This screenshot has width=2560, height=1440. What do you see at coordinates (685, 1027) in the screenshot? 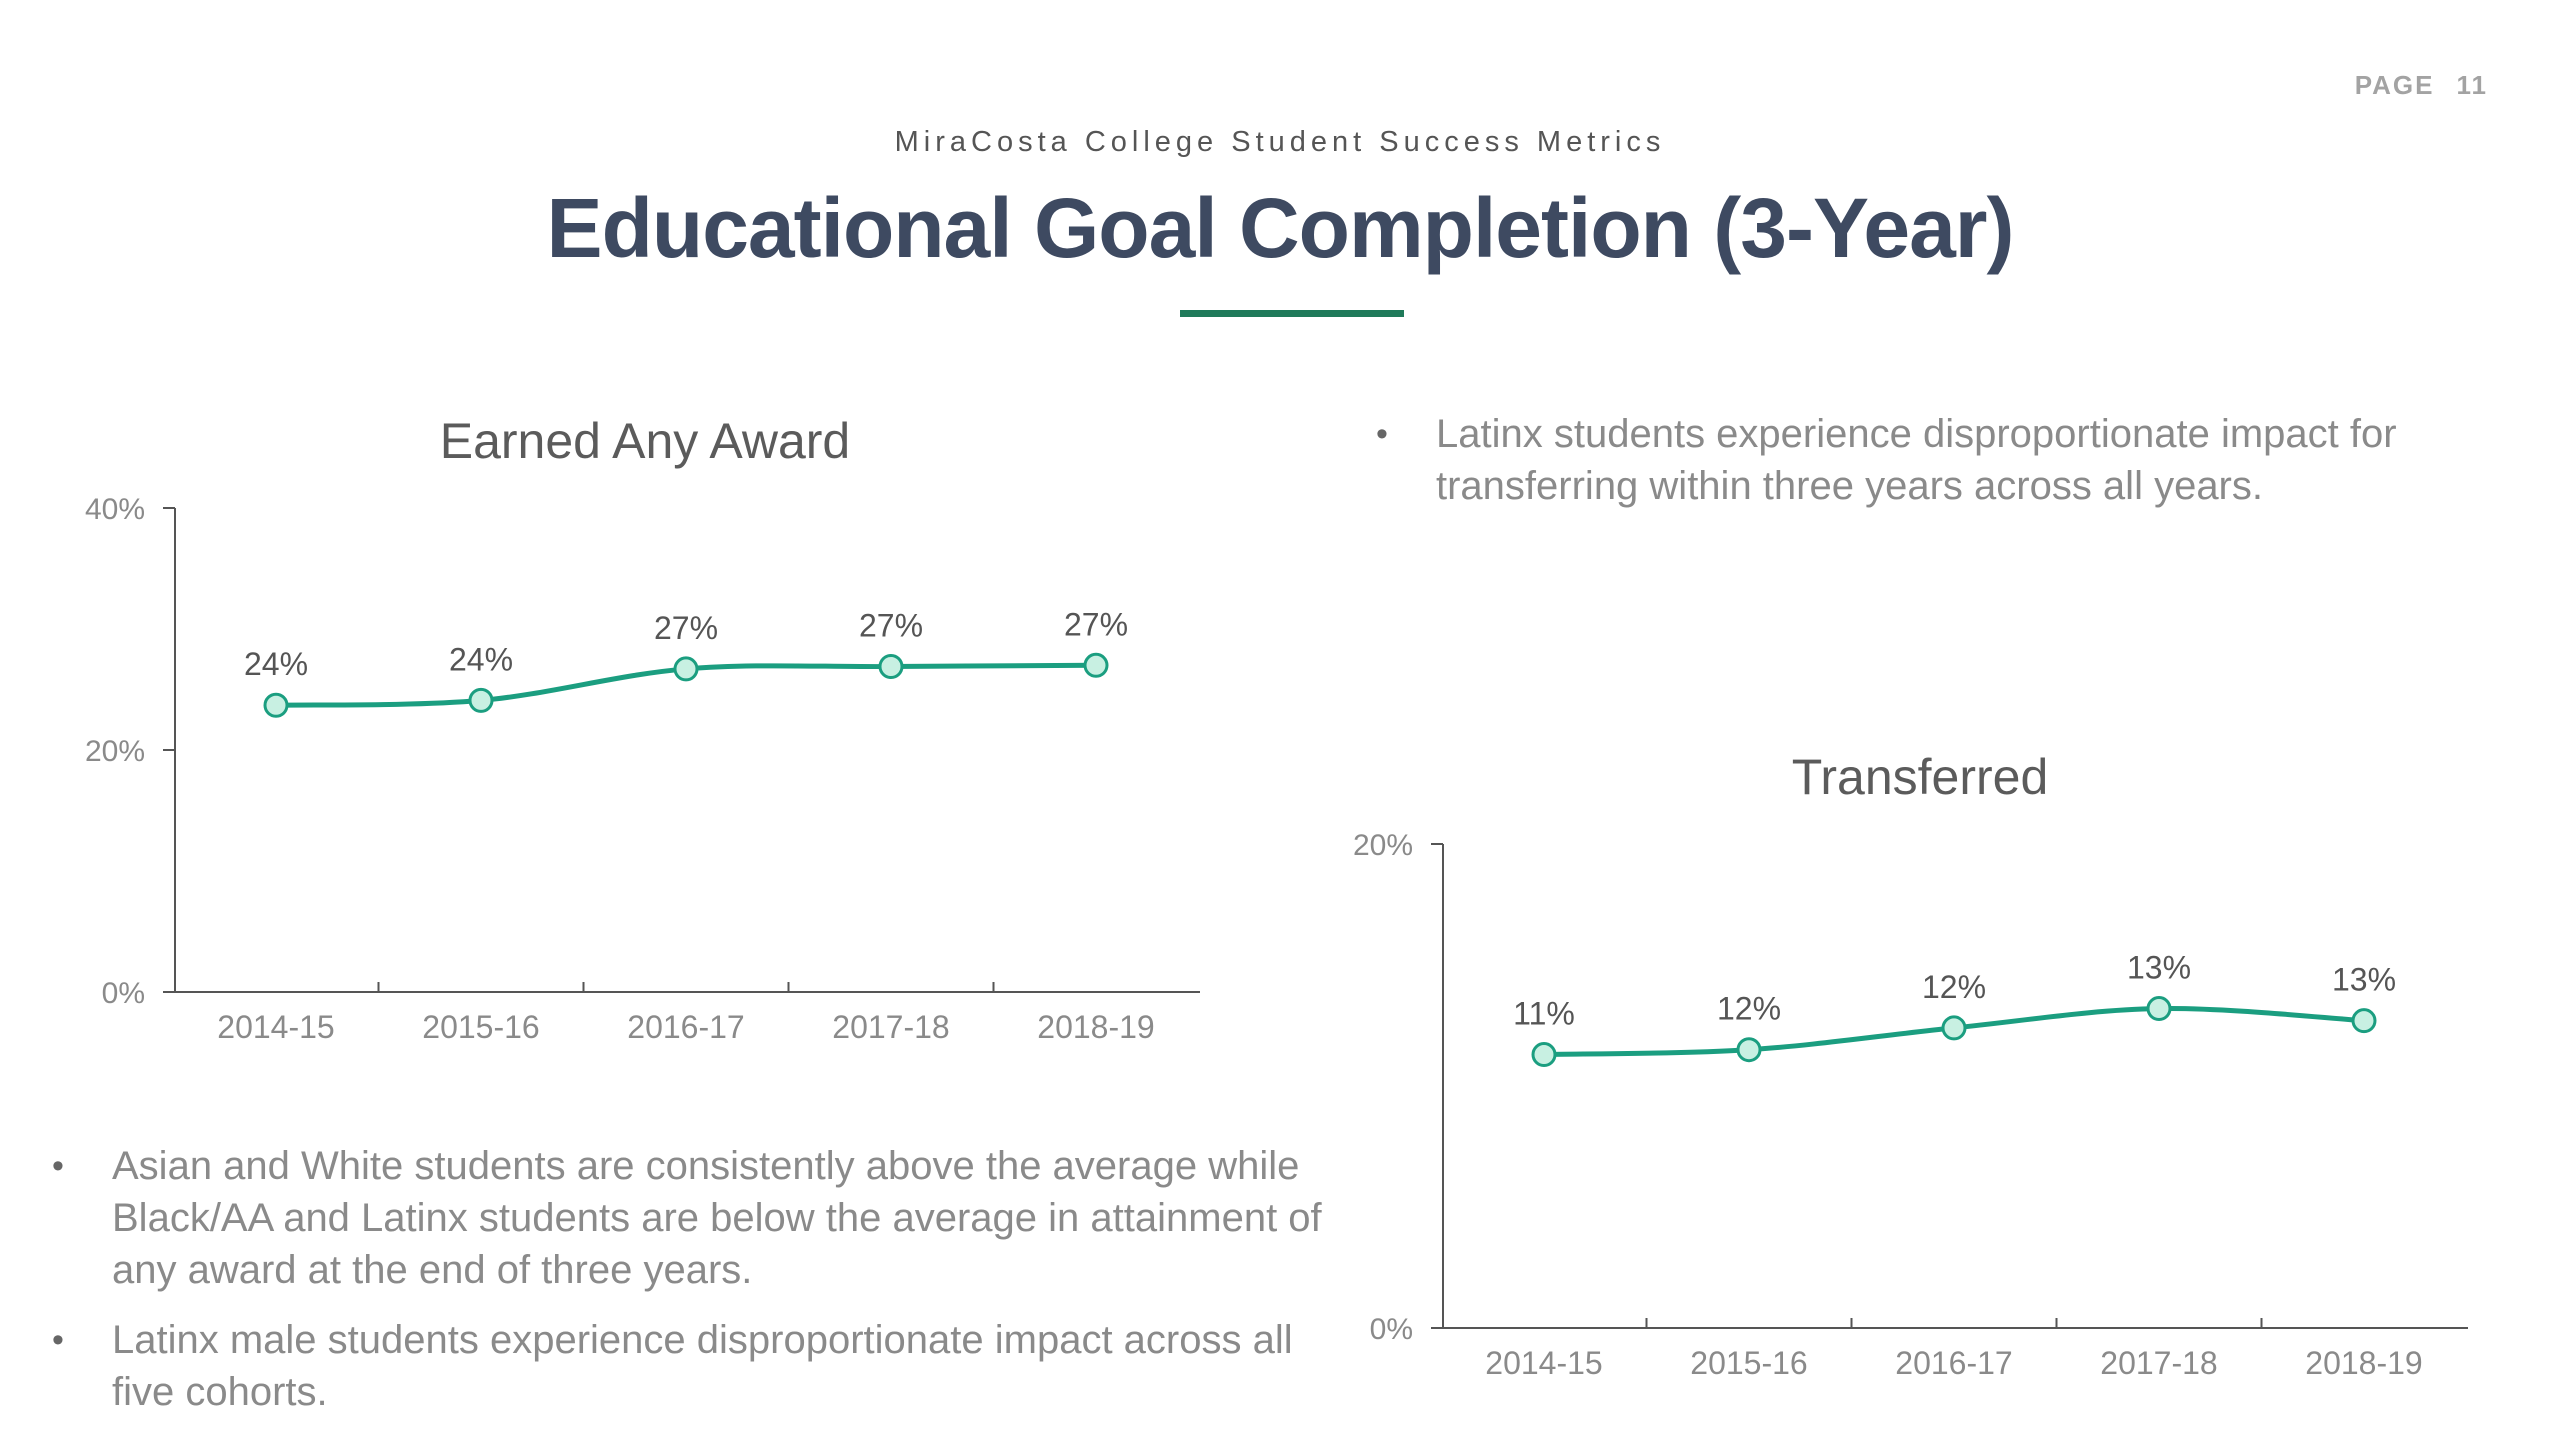
I see `x-tick-label-award: 2016-17` at bounding box center [685, 1027].